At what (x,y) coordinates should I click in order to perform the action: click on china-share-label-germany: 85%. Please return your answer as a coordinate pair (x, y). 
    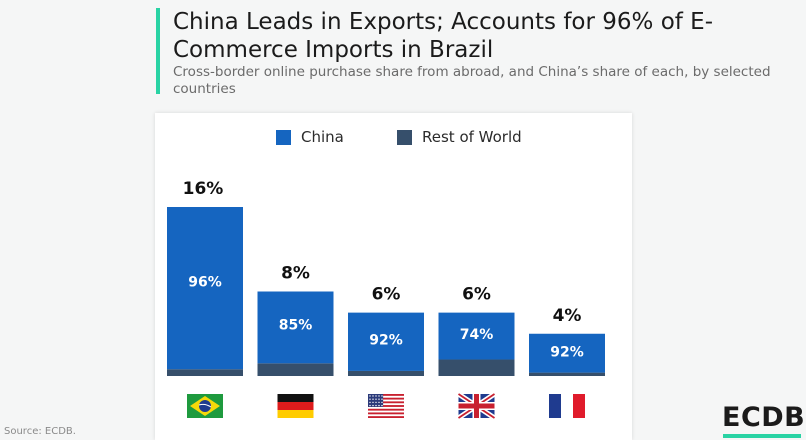
    Looking at the image, I should click on (296, 326).